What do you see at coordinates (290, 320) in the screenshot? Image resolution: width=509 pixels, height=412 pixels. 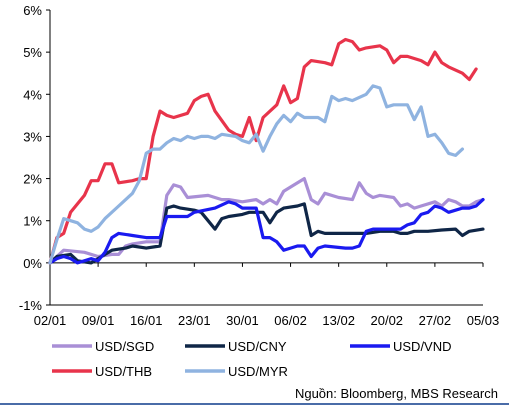 I see `x-tick-label: 06/02` at bounding box center [290, 320].